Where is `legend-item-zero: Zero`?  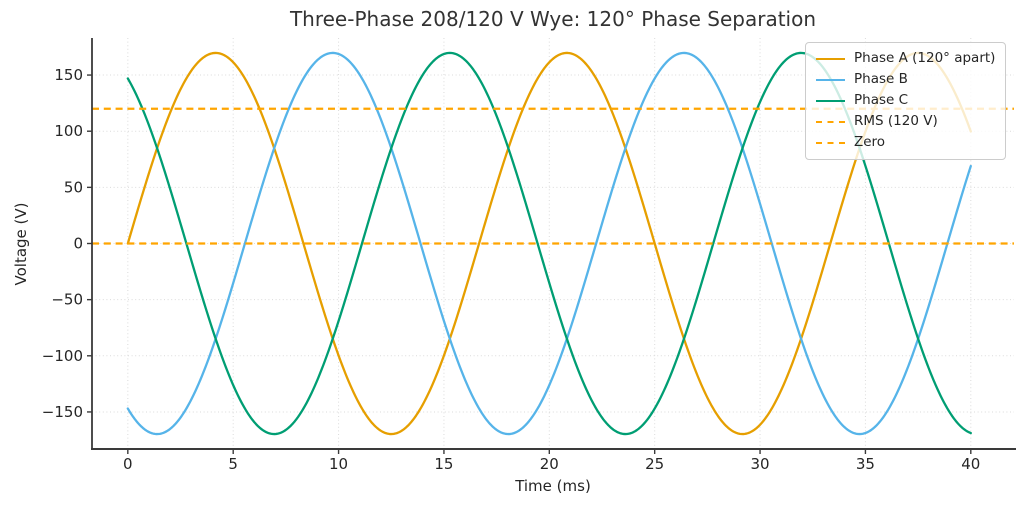 legend-item-zero: Zero is located at coordinates (905, 143).